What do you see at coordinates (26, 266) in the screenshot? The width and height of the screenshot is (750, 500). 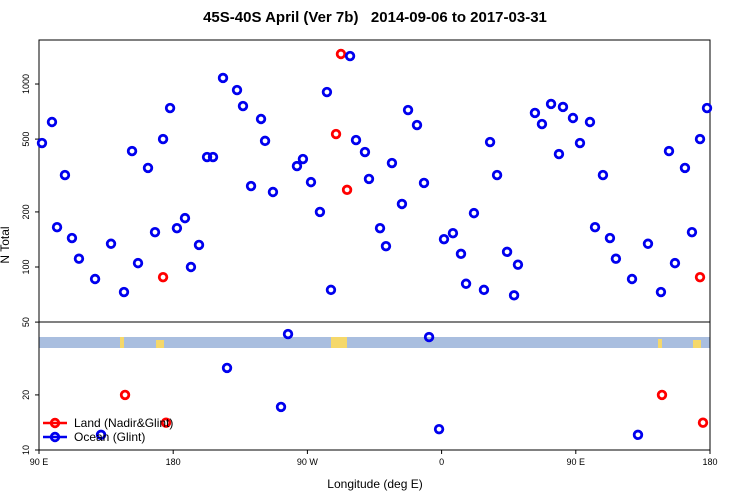 I see `y-tick-label: 100` at bounding box center [26, 266].